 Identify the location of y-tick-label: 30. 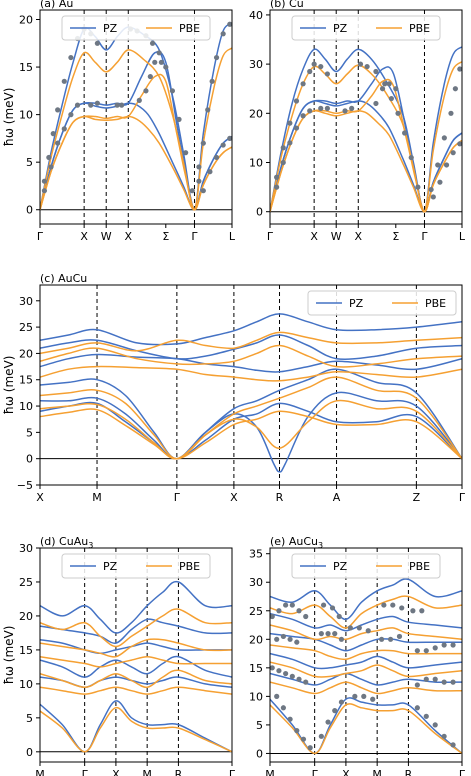
(26, 301).